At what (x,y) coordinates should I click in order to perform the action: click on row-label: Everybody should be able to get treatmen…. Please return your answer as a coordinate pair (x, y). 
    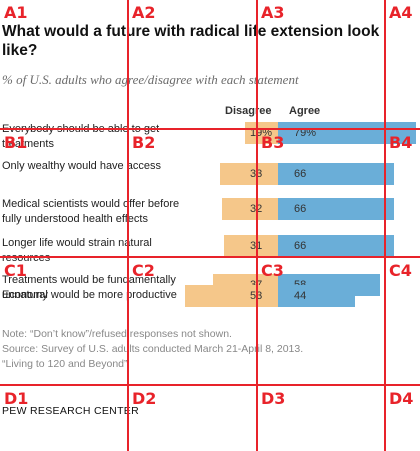
    Looking at the image, I should click on (80, 136).